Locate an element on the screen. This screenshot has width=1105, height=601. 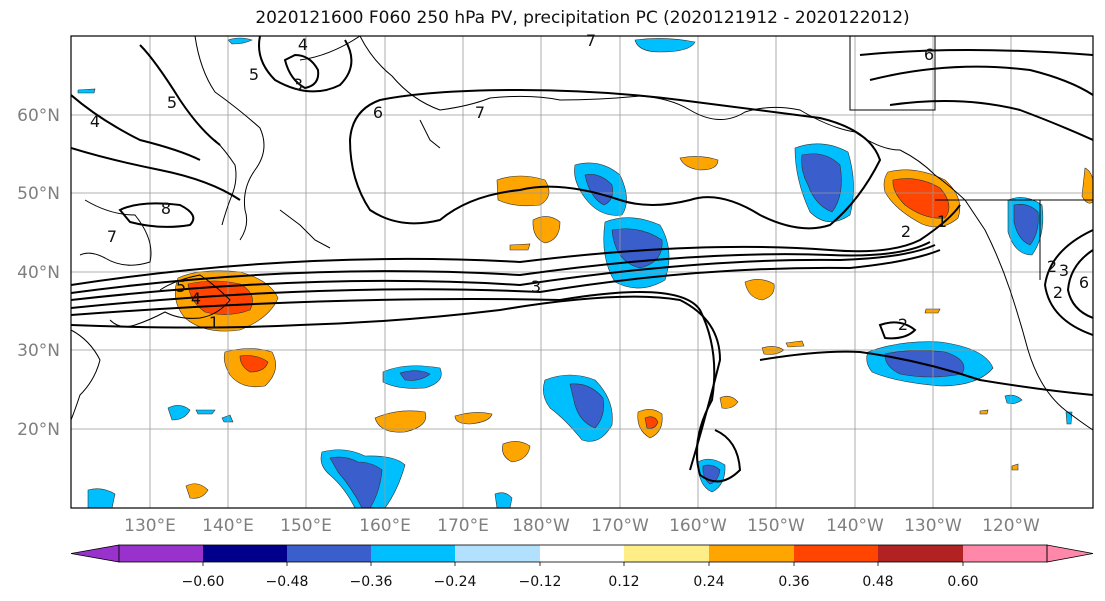
colorbar-tick-label: −0.60 is located at coordinates (203, 582).